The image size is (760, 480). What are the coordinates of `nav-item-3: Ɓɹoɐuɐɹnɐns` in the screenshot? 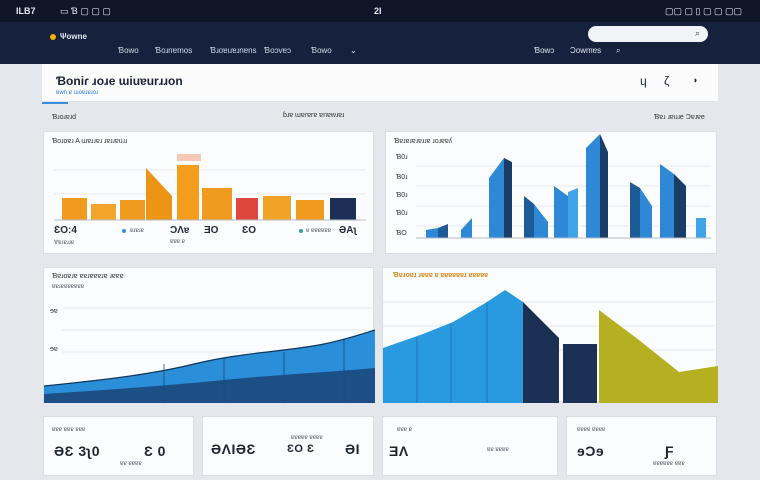 It's located at (233, 50).